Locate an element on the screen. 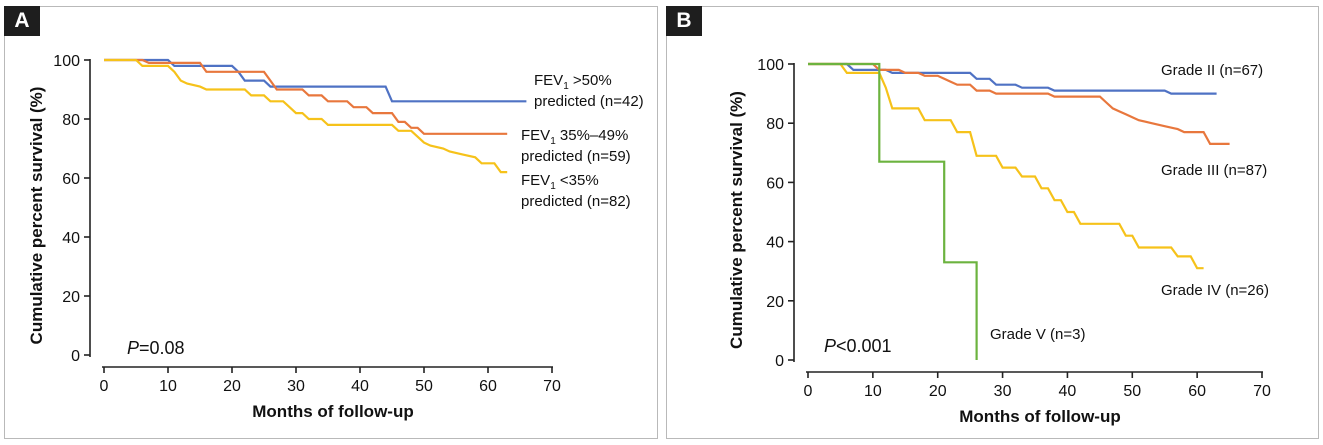 The image size is (1323, 445). series-label: Grade IV (n=26) is located at coordinates (1215, 290).